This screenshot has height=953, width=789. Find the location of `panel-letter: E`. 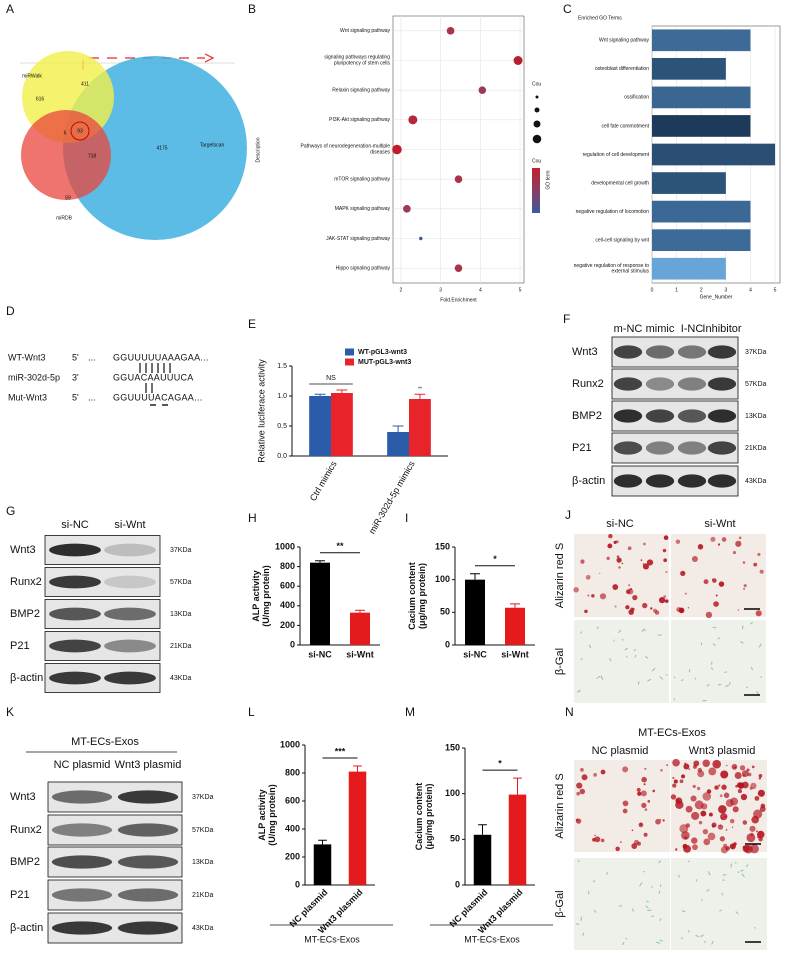

panel-letter: E is located at coordinates (252, 324).